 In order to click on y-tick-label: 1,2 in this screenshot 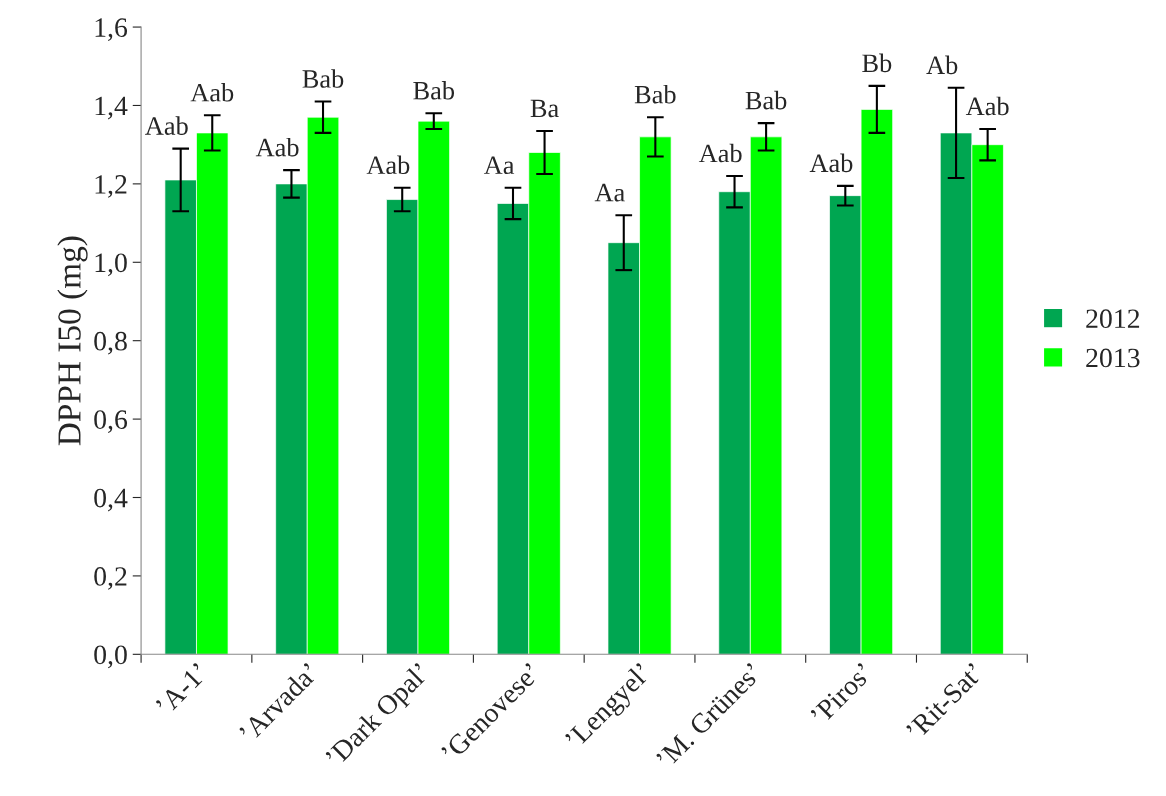, I will do `click(111, 186)`.